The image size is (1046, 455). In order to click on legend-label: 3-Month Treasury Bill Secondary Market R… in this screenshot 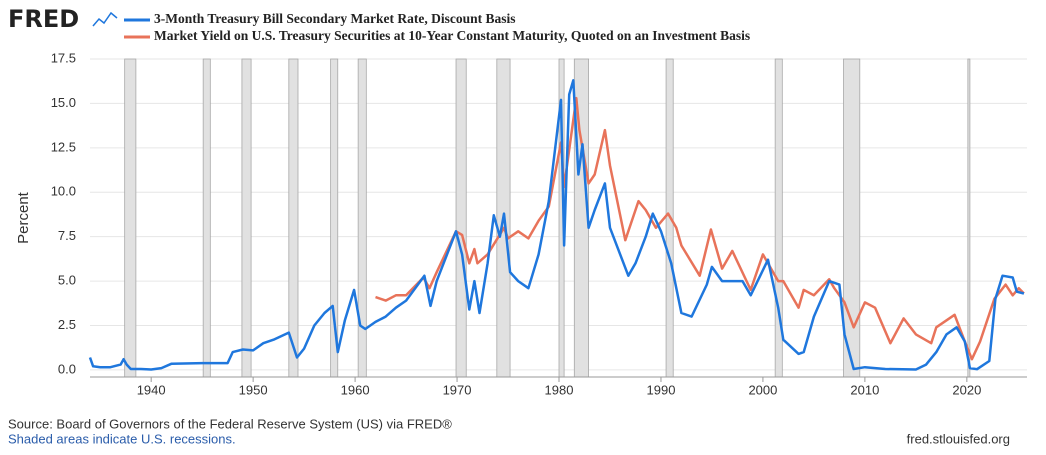, I will do `click(335, 18)`.